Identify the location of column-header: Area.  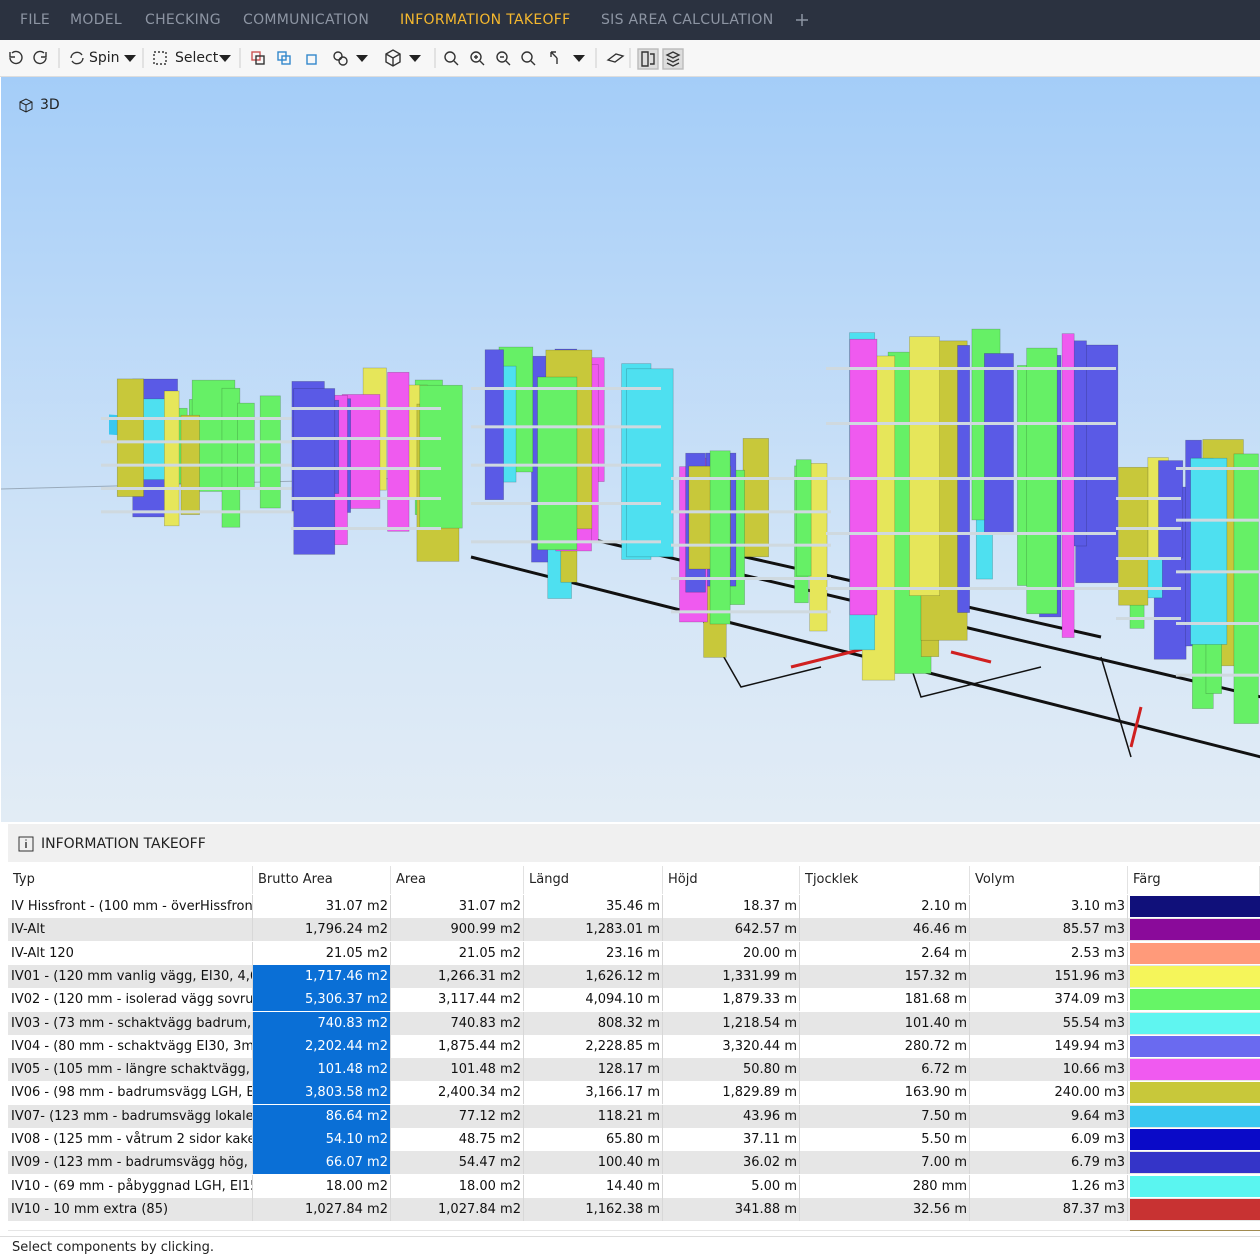
(457, 880).